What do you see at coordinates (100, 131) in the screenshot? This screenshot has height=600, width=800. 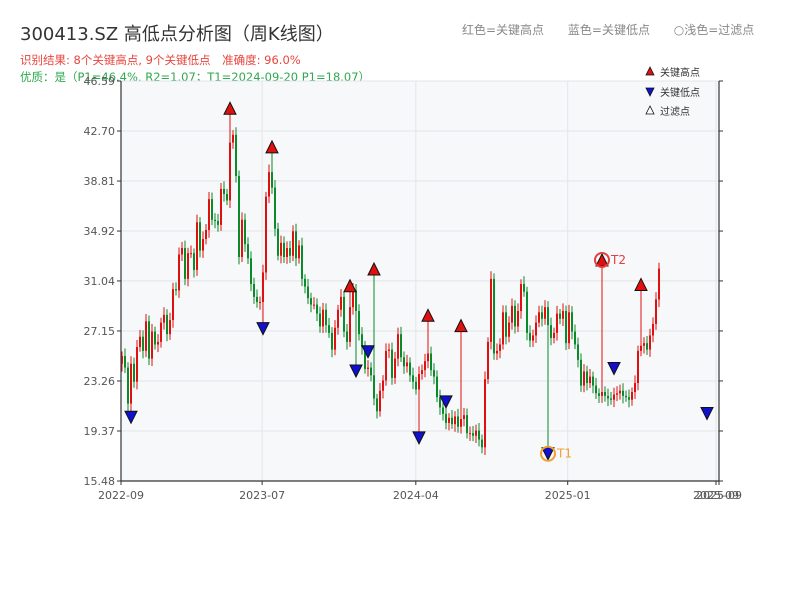 I see `y-tick-label: 42.70` at bounding box center [100, 131].